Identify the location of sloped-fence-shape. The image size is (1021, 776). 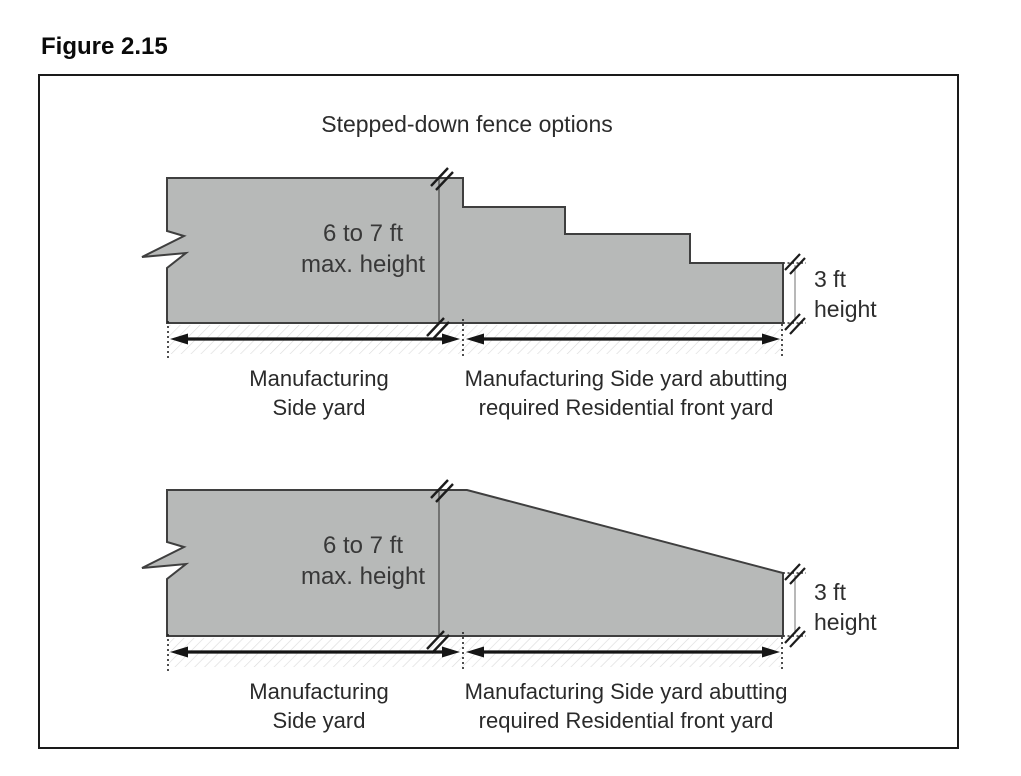
(462, 563).